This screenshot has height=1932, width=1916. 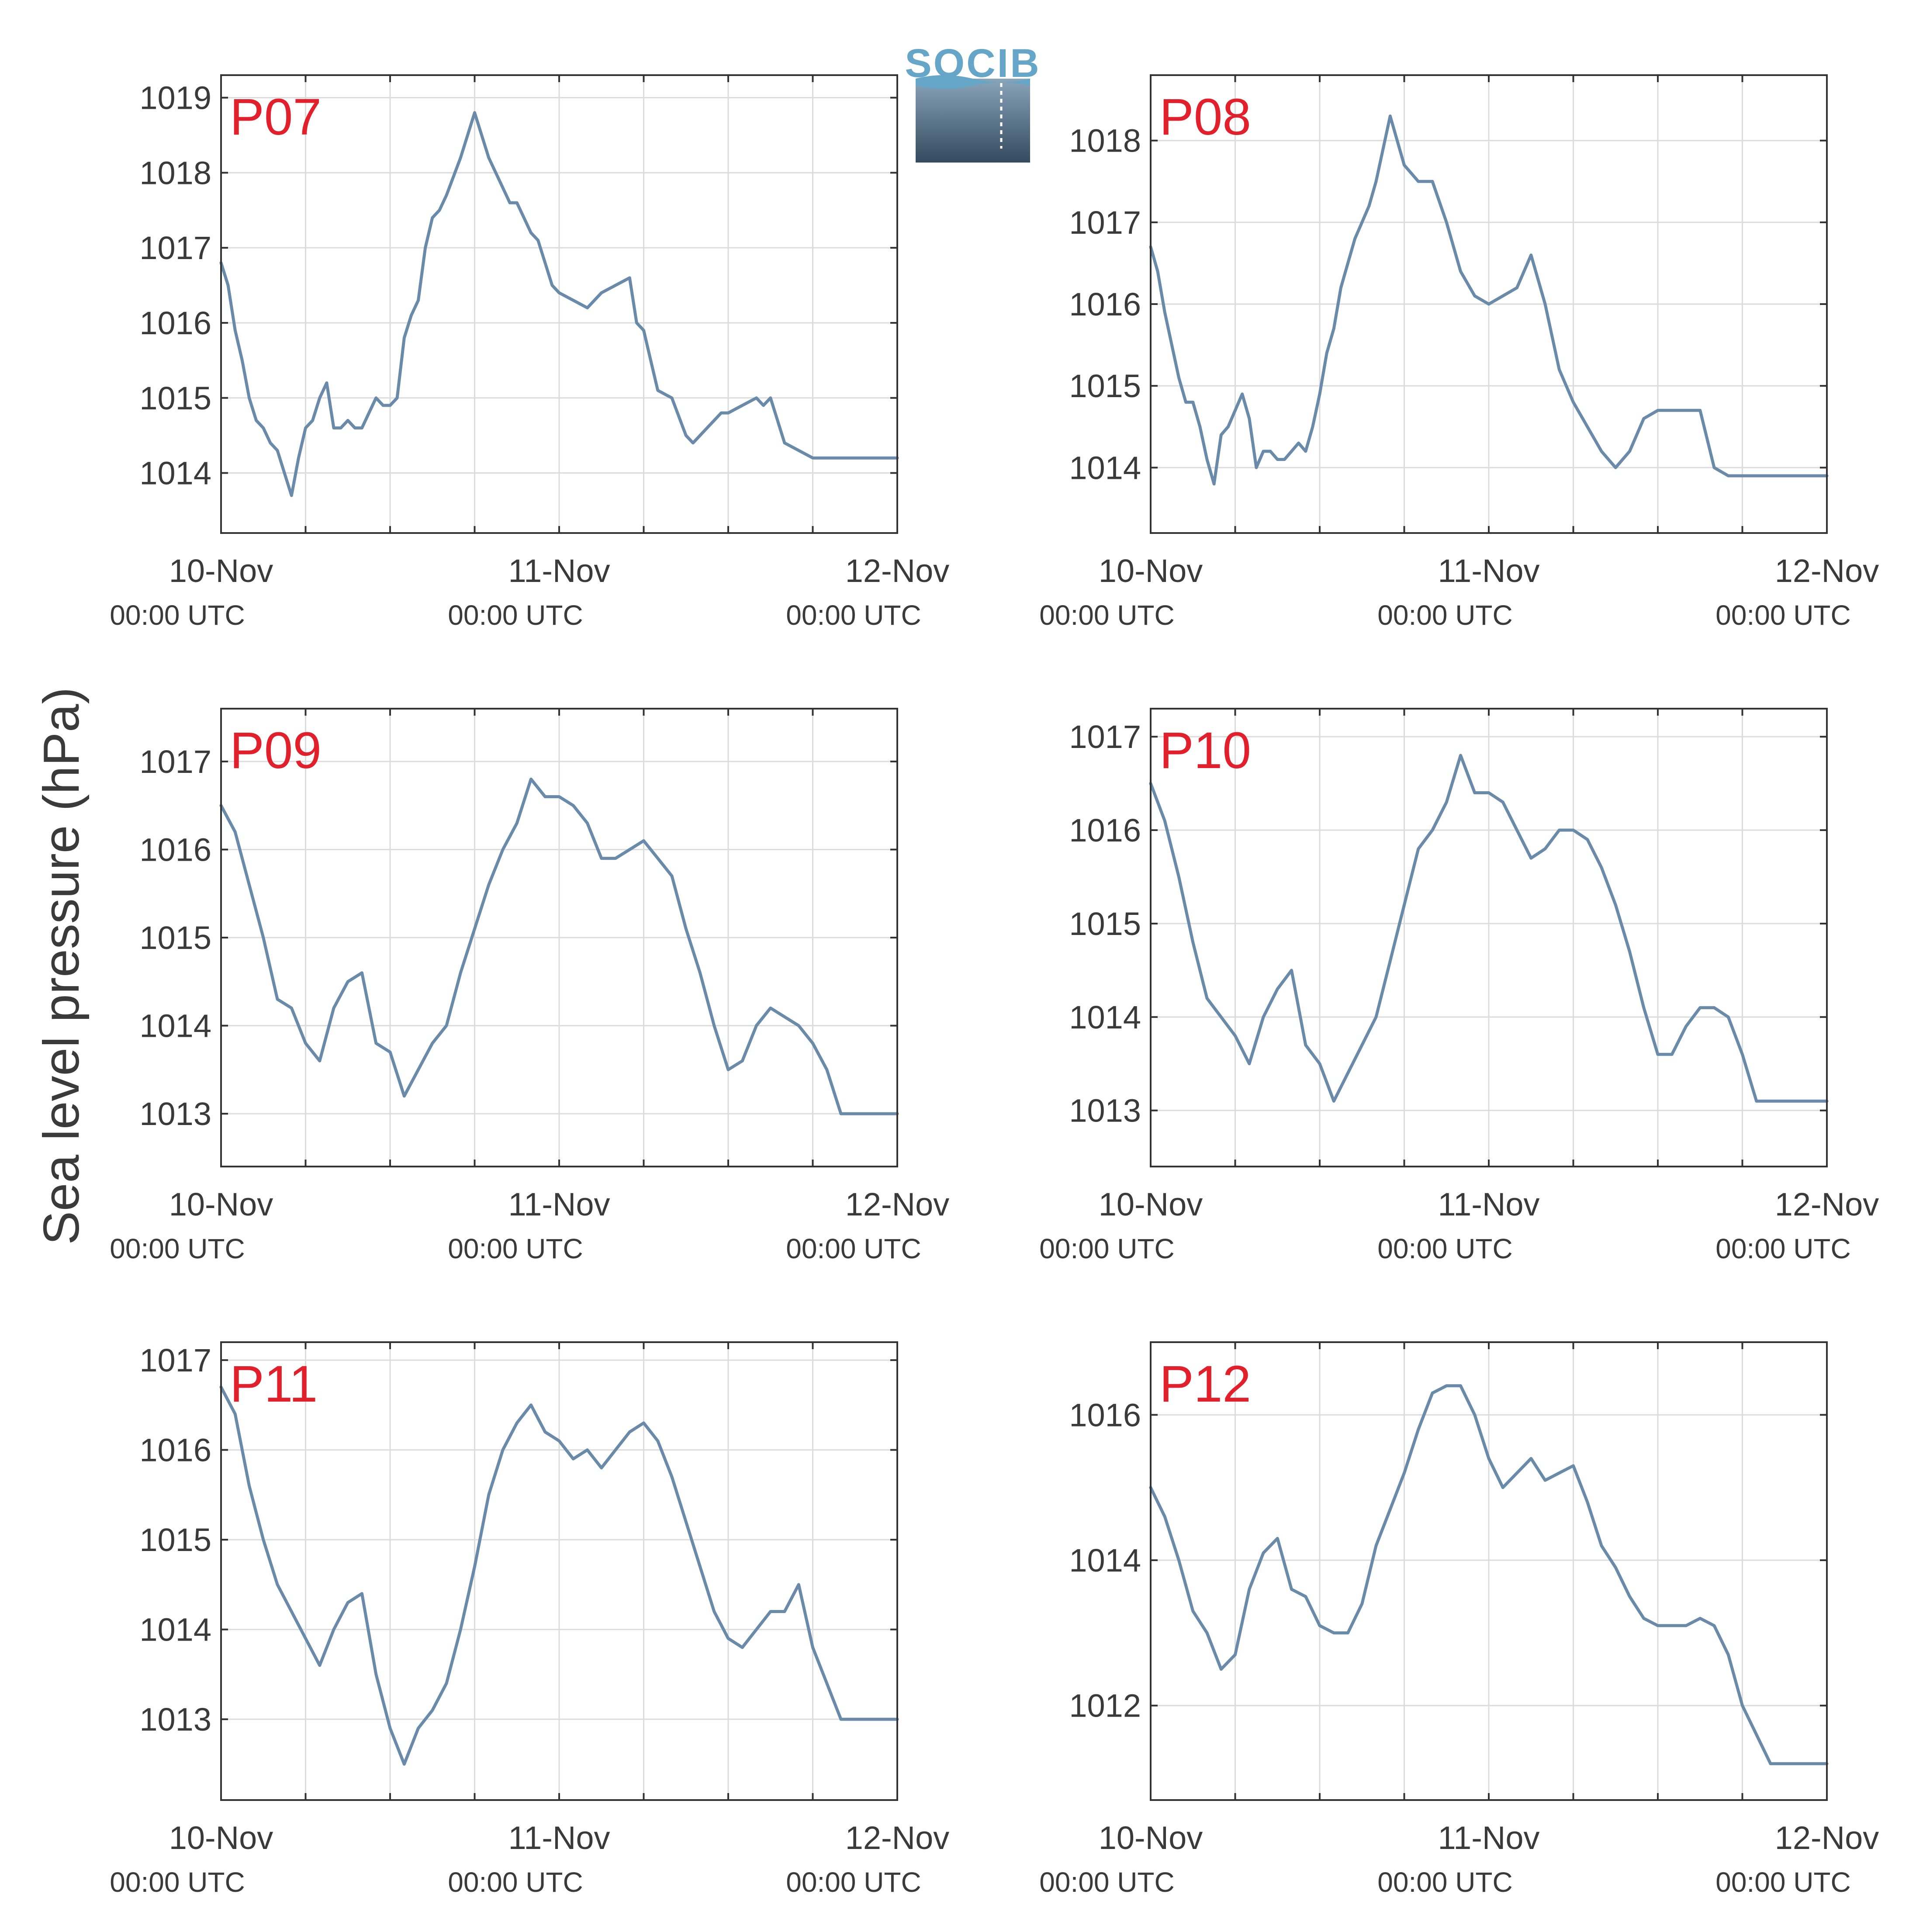 I want to click on y-tick-label: 1019, so click(x=175, y=98).